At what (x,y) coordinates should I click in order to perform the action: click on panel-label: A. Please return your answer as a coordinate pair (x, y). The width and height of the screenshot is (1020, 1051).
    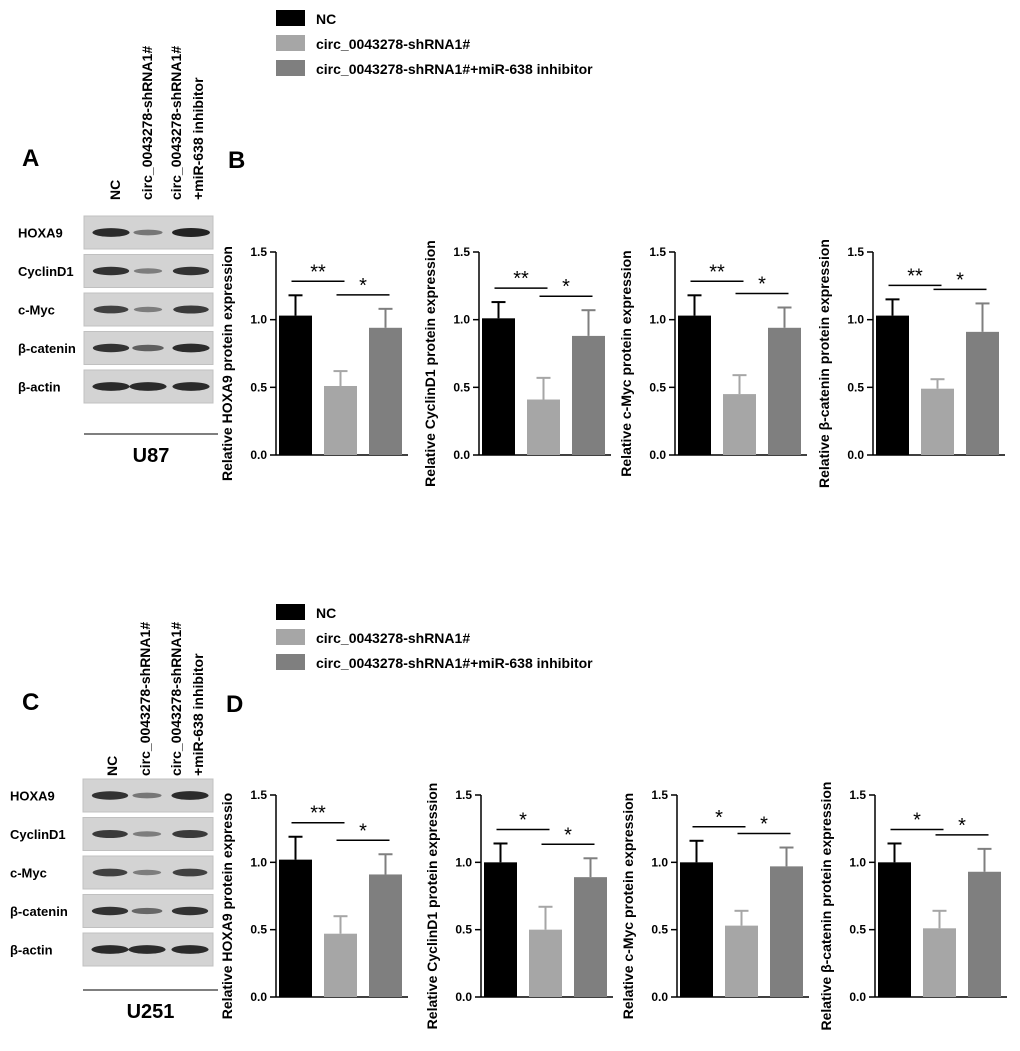
    Looking at the image, I should click on (30, 158).